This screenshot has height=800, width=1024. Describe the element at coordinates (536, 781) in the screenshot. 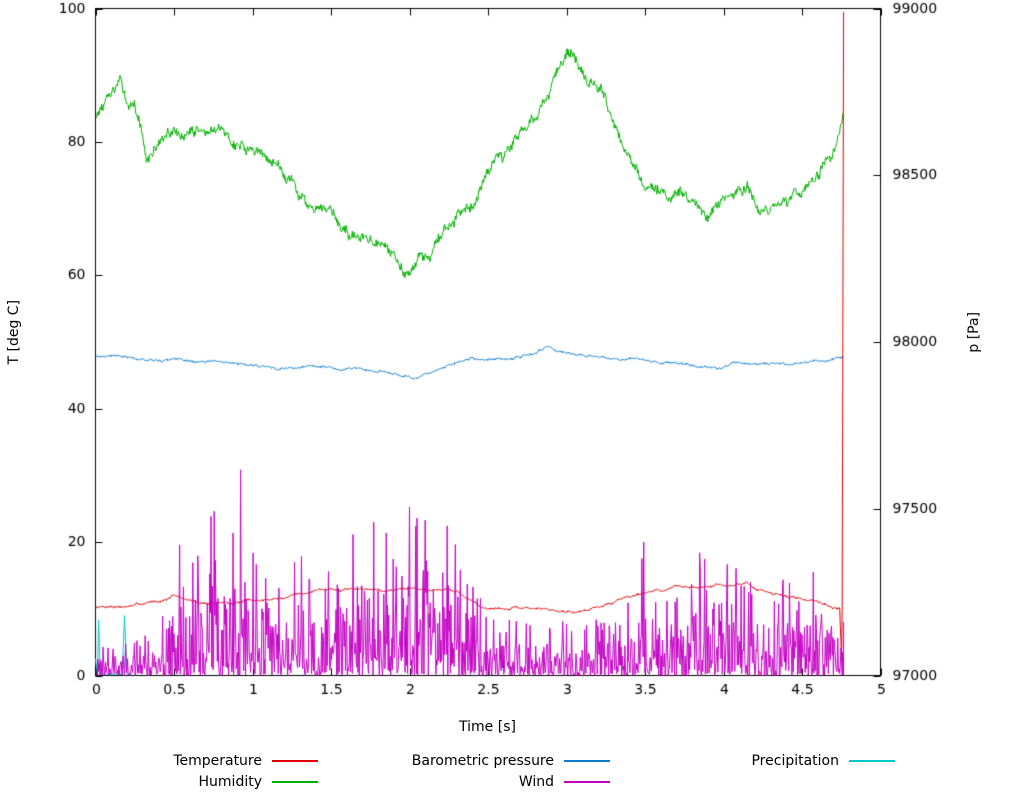

I see `legend-label-wind: Wind` at that location.